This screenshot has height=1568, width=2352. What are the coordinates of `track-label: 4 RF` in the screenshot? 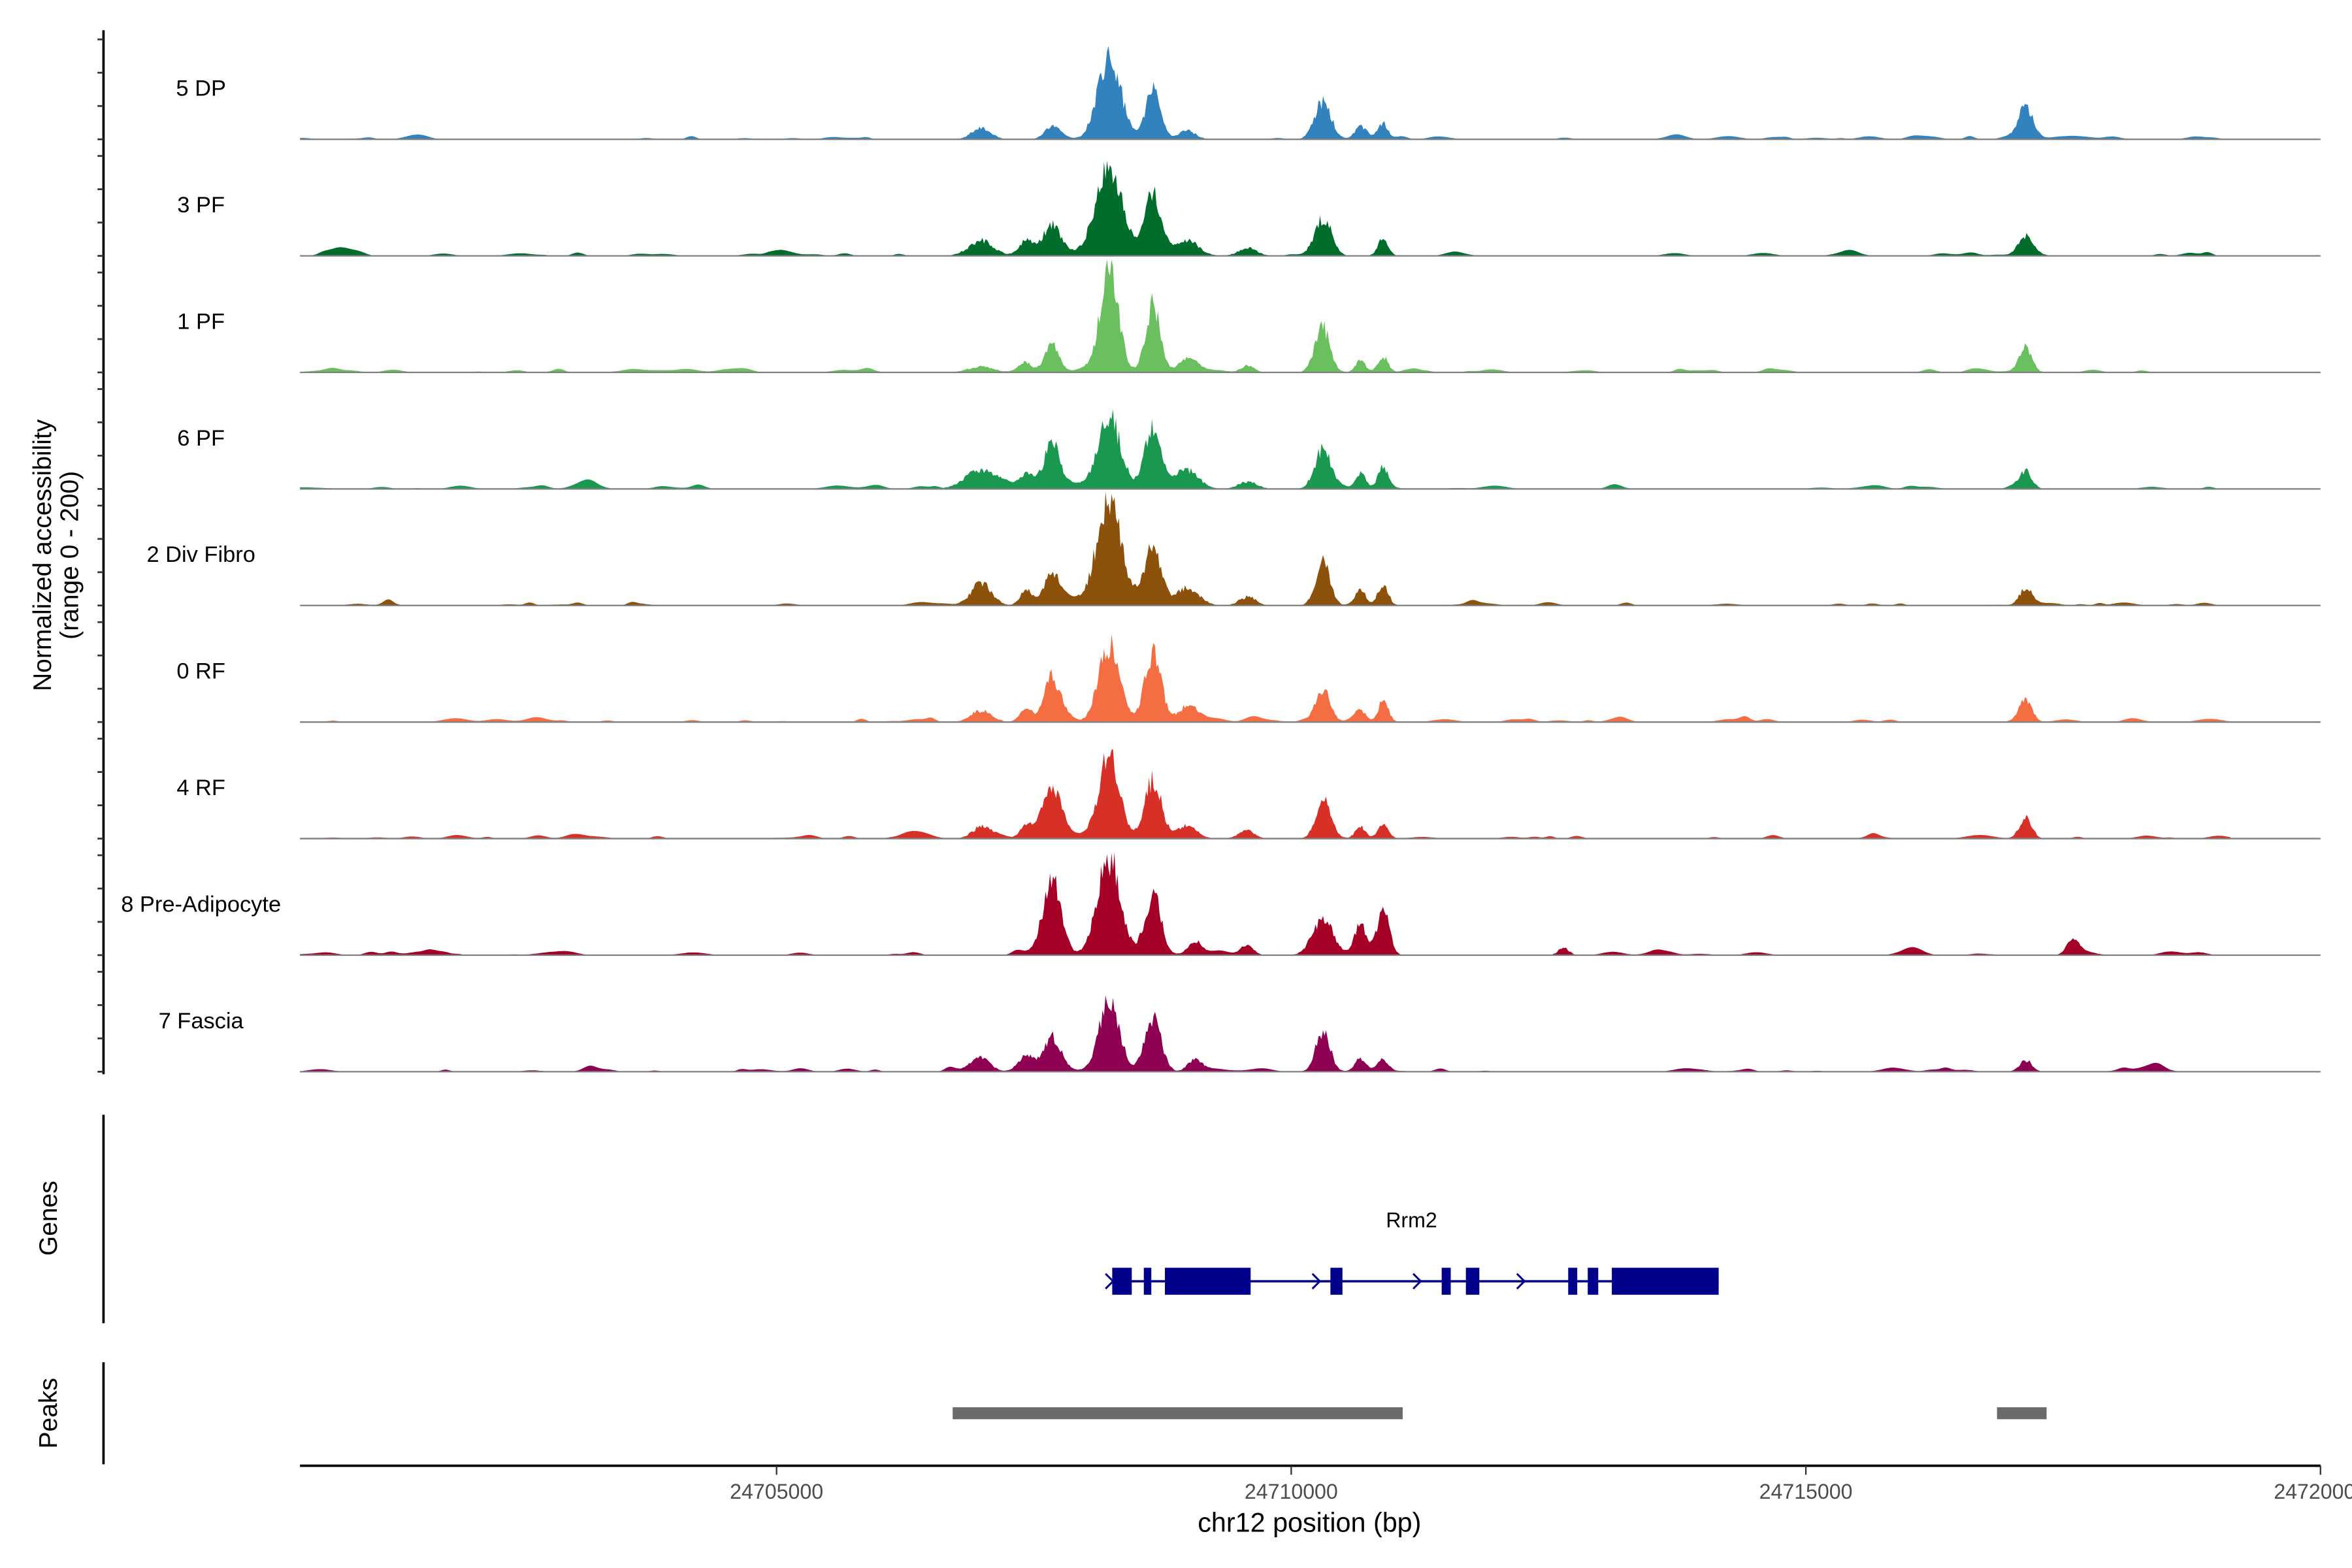 It's located at (200, 788).